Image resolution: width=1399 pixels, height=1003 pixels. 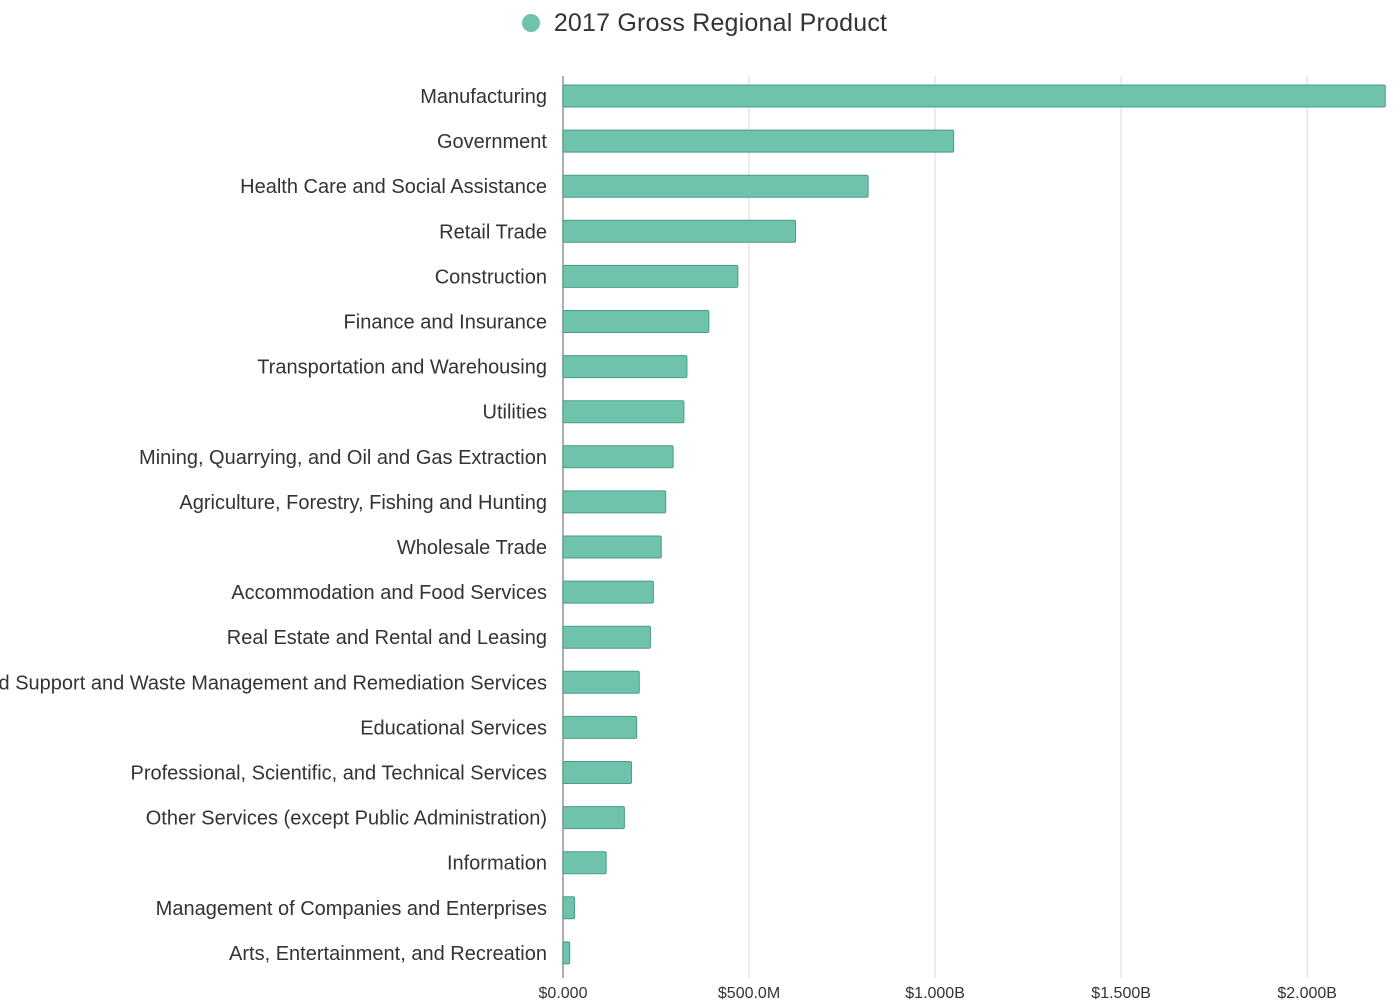 What do you see at coordinates (530, 23) in the screenshot?
I see `legend-swatch-icon` at bounding box center [530, 23].